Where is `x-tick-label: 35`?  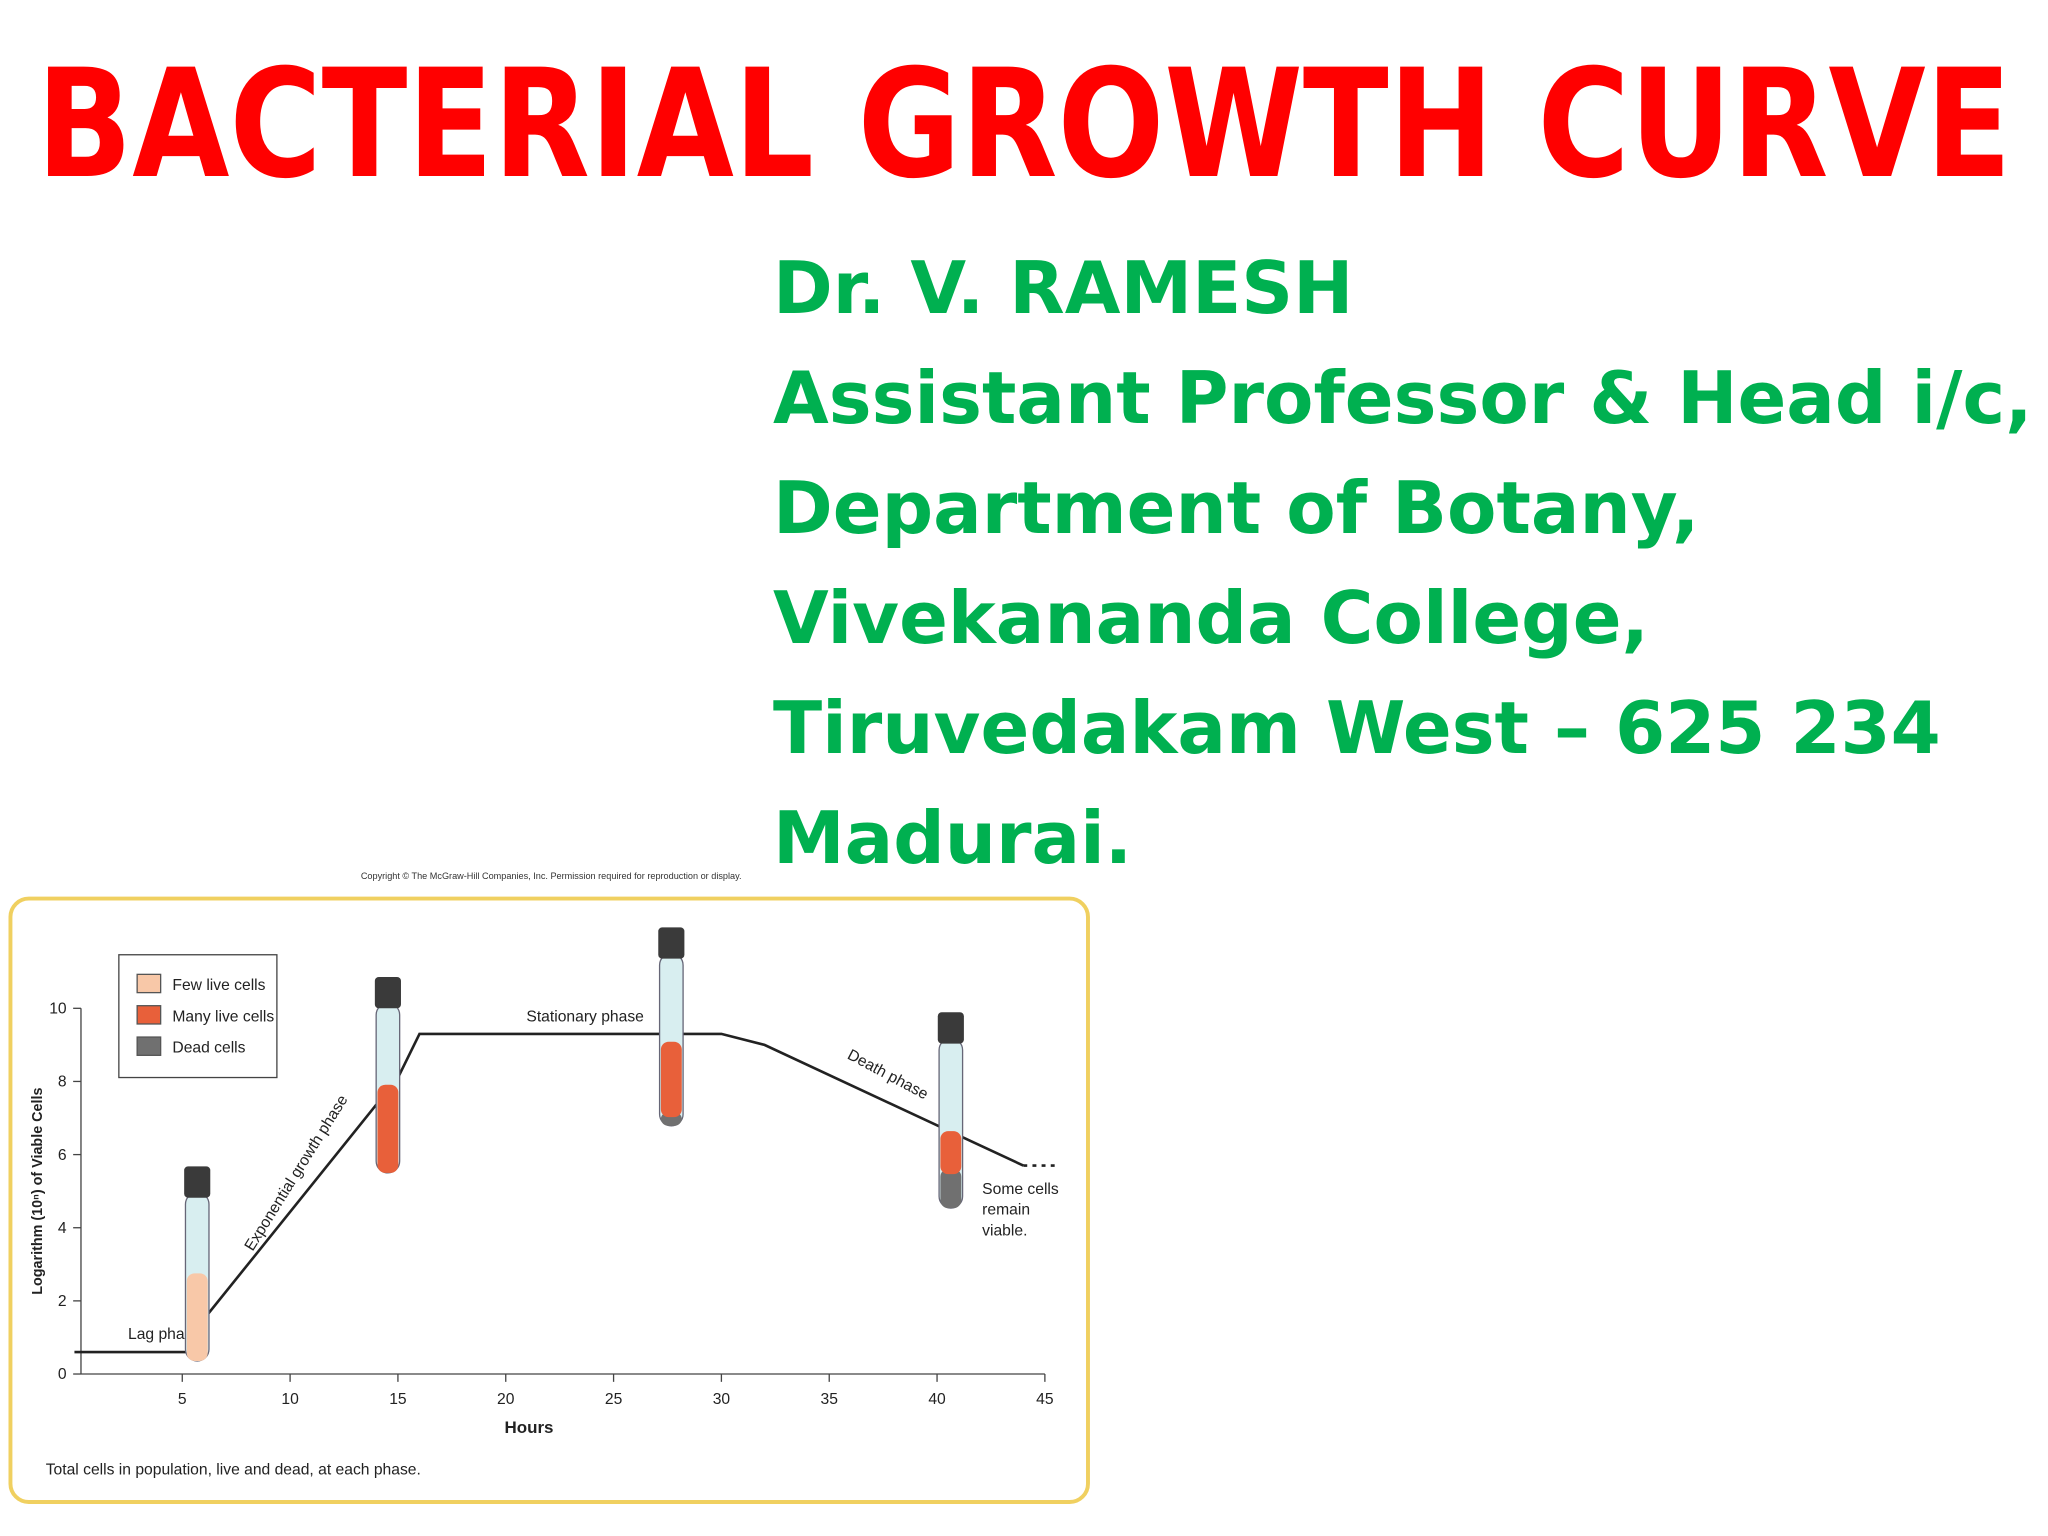 x-tick-label: 35 is located at coordinates (830, 1399).